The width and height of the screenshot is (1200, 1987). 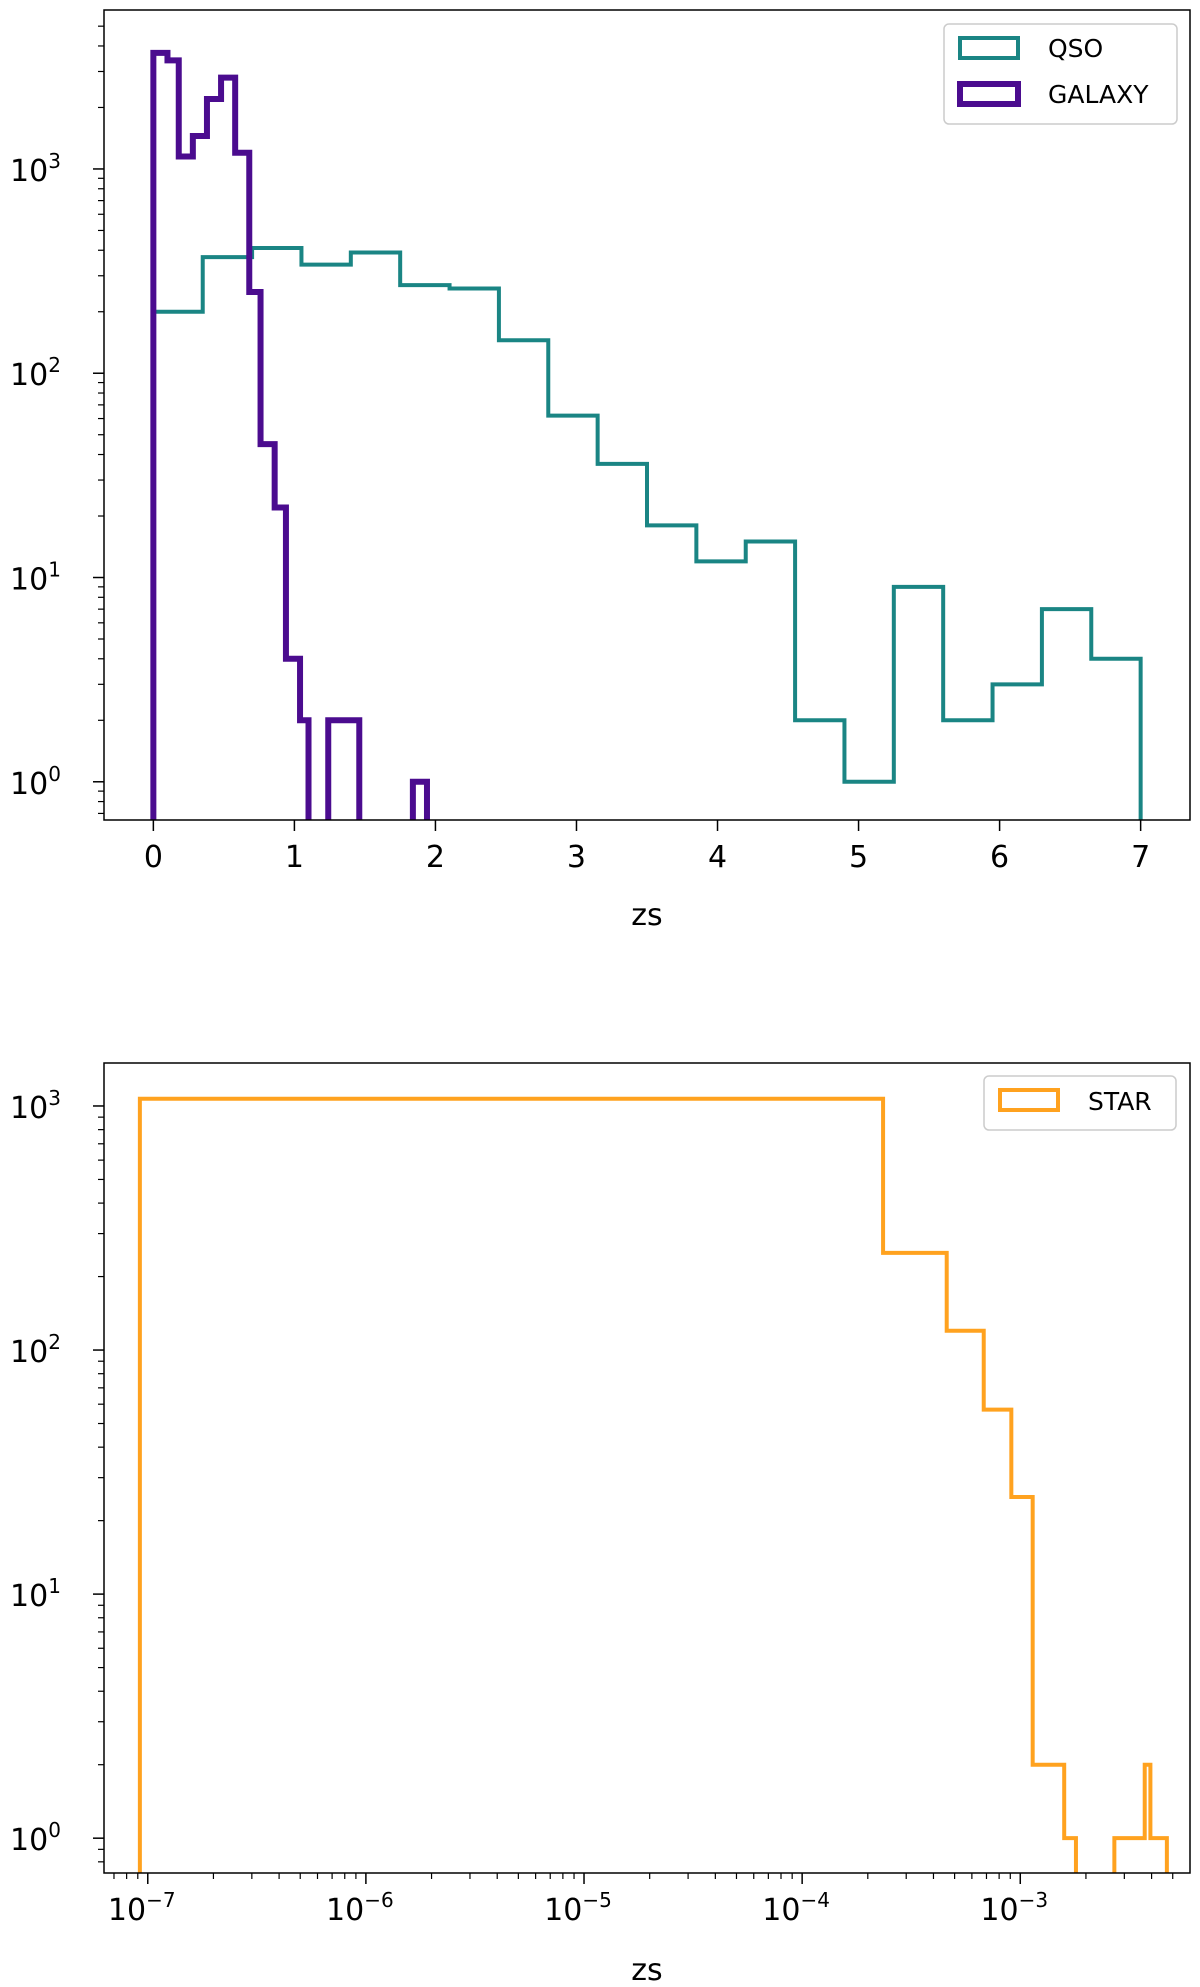 What do you see at coordinates (578, 1908) in the screenshot?
I see `x-tick-label: 10⁻⁵` at bounding box center [578, 1908].